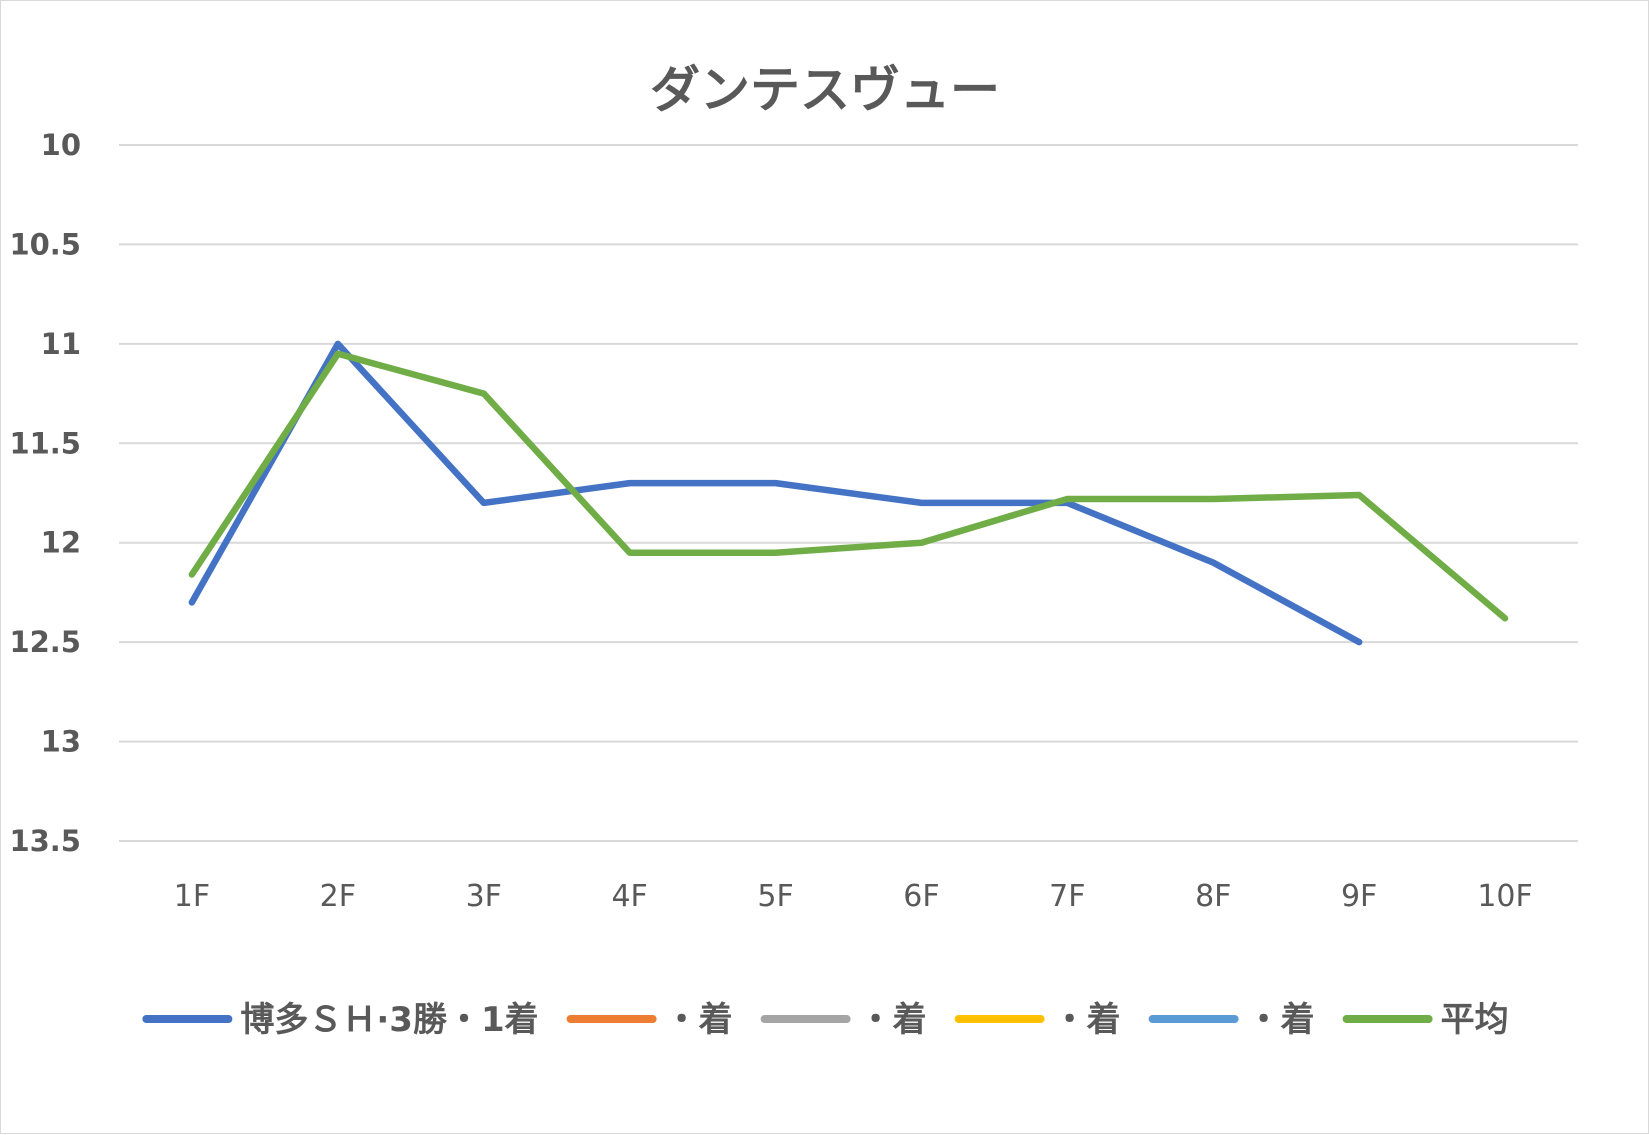 This screenshot has height=1135, width=1649. Describe the element at coordinates (45, 841) in the screenshot. I see `y-tick-label: 13.5` at that location.